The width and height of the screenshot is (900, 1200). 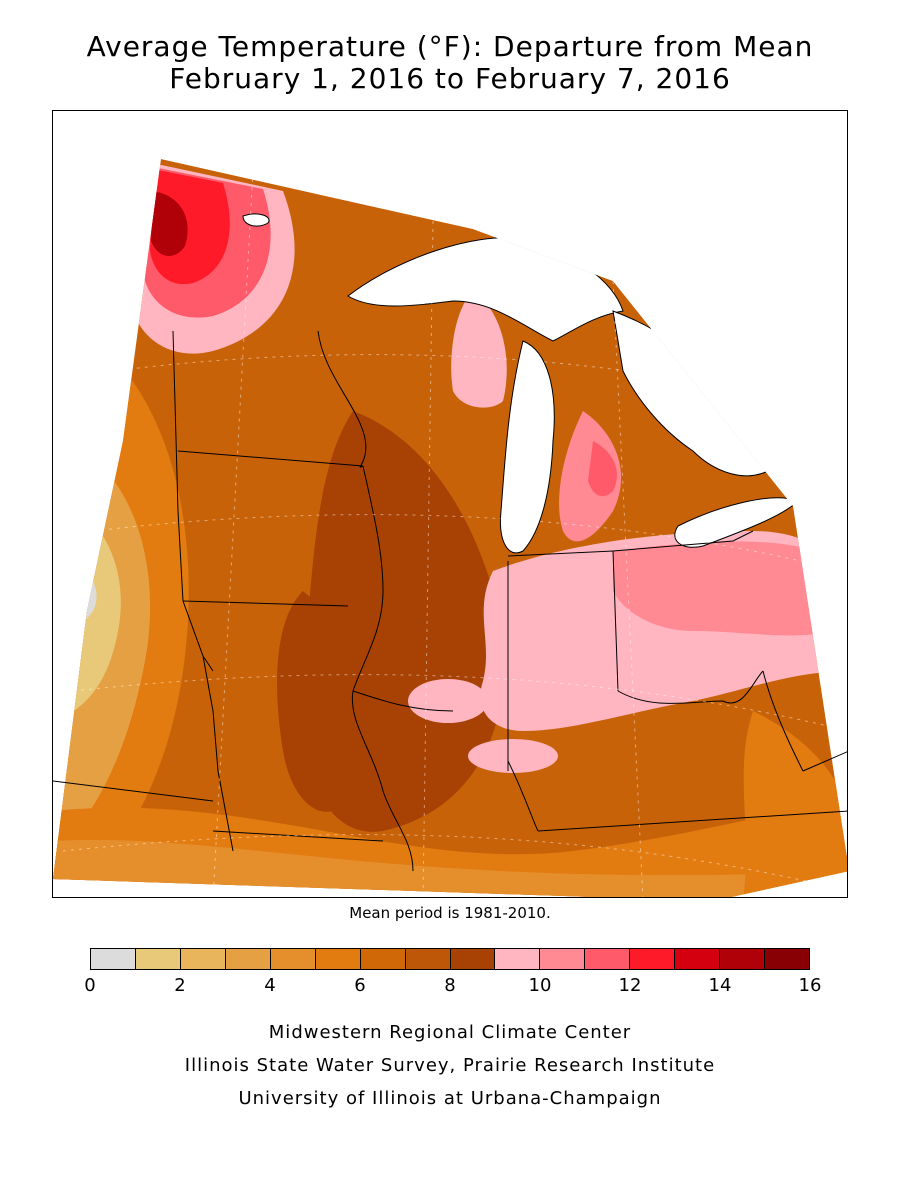 I want to click on credit-line-1: Midwestern Regional Climate Center, so click(x=450, y=1032).